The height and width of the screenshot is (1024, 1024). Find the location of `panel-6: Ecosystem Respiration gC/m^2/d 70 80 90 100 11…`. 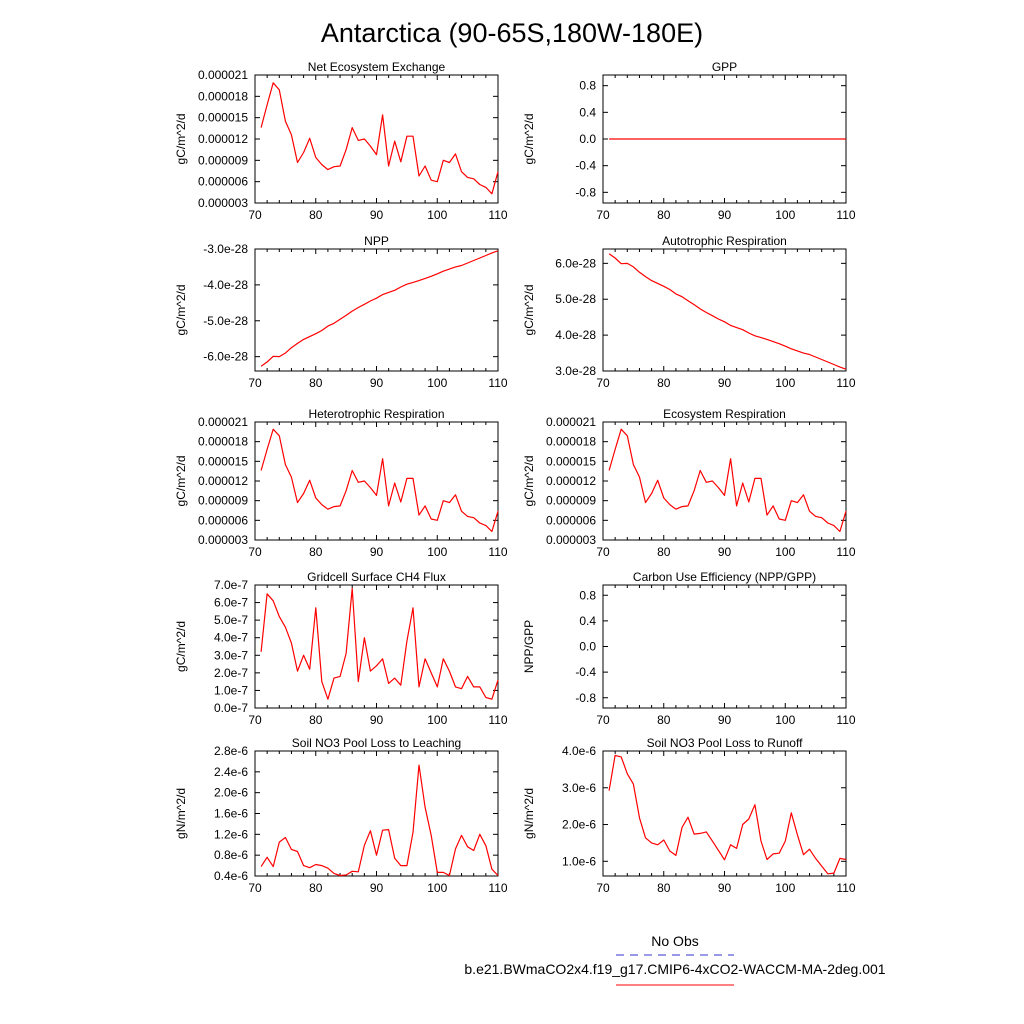

panel-6: Ecosystem Respiration gC/m^2/d 70 80 90 100 11… is located at coordinates (689, 483).